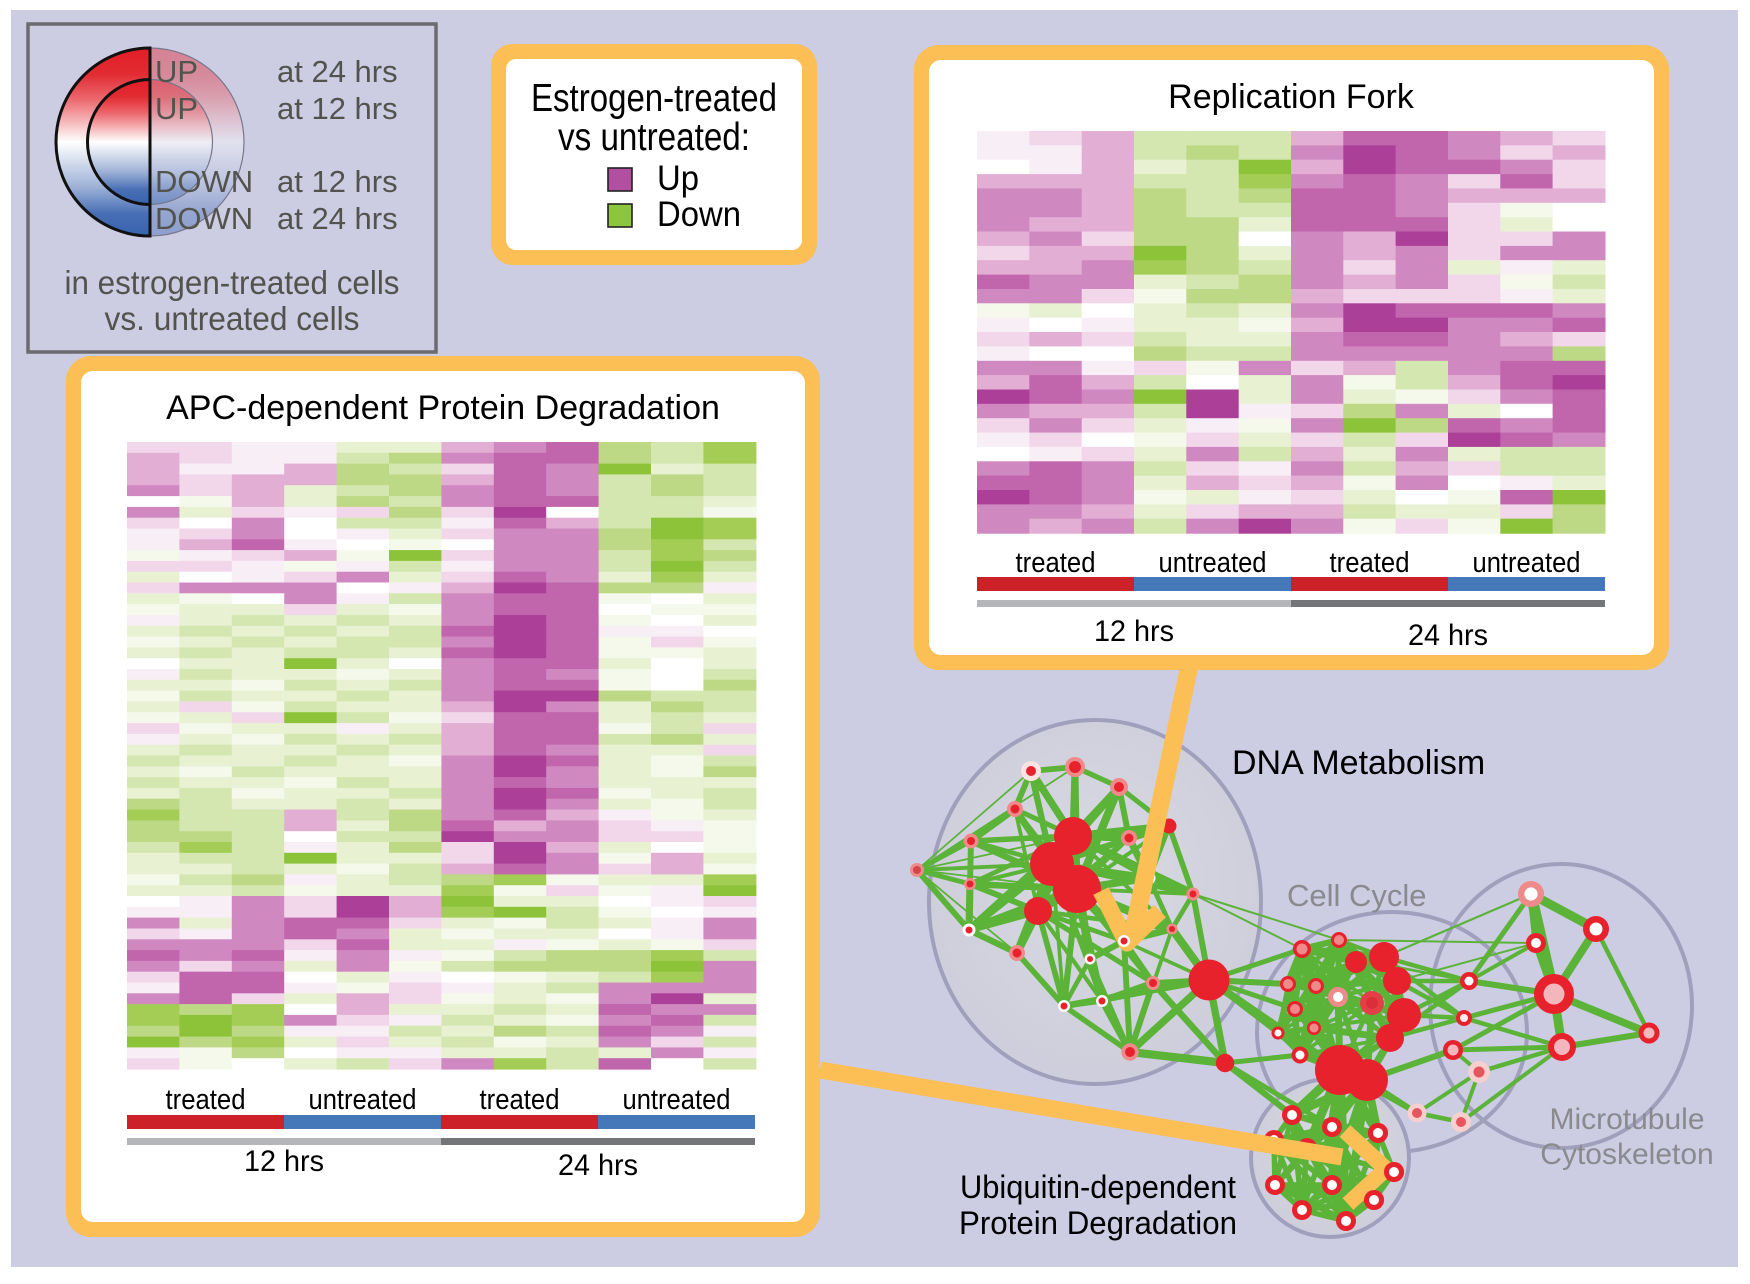 This screenshot has width=1750, height=1284. Describe the element at coordinates (443, 408) in the screenshot. I see `svg-text:APC-dependent Protein Degradat: APC-dependent Protein Degradation` at that location.